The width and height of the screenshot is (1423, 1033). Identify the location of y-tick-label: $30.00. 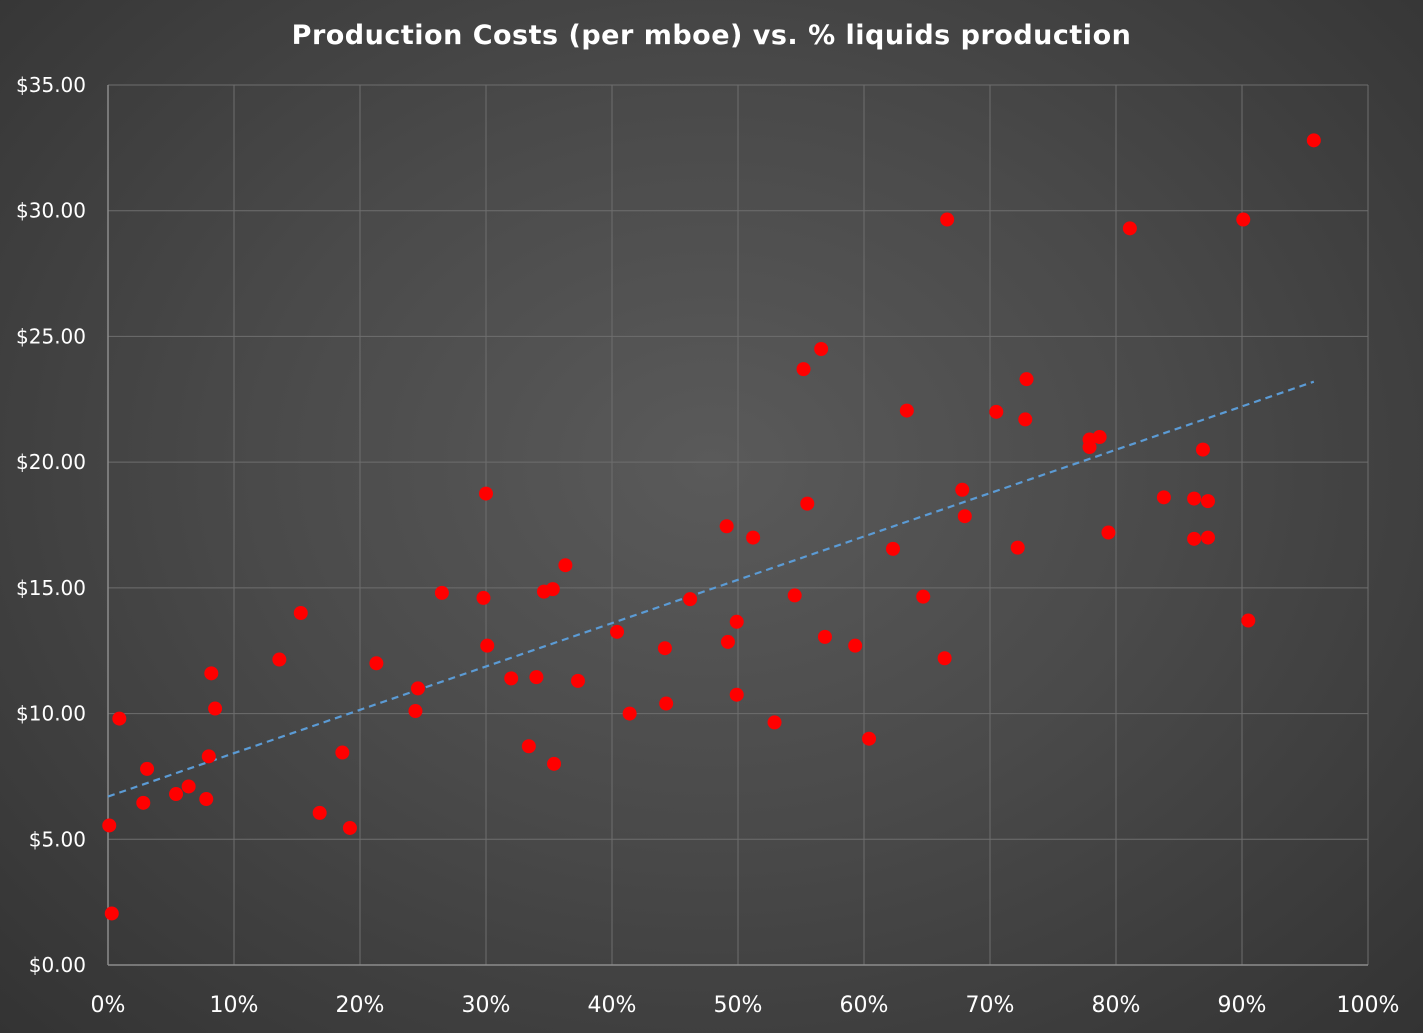
(51, 211).